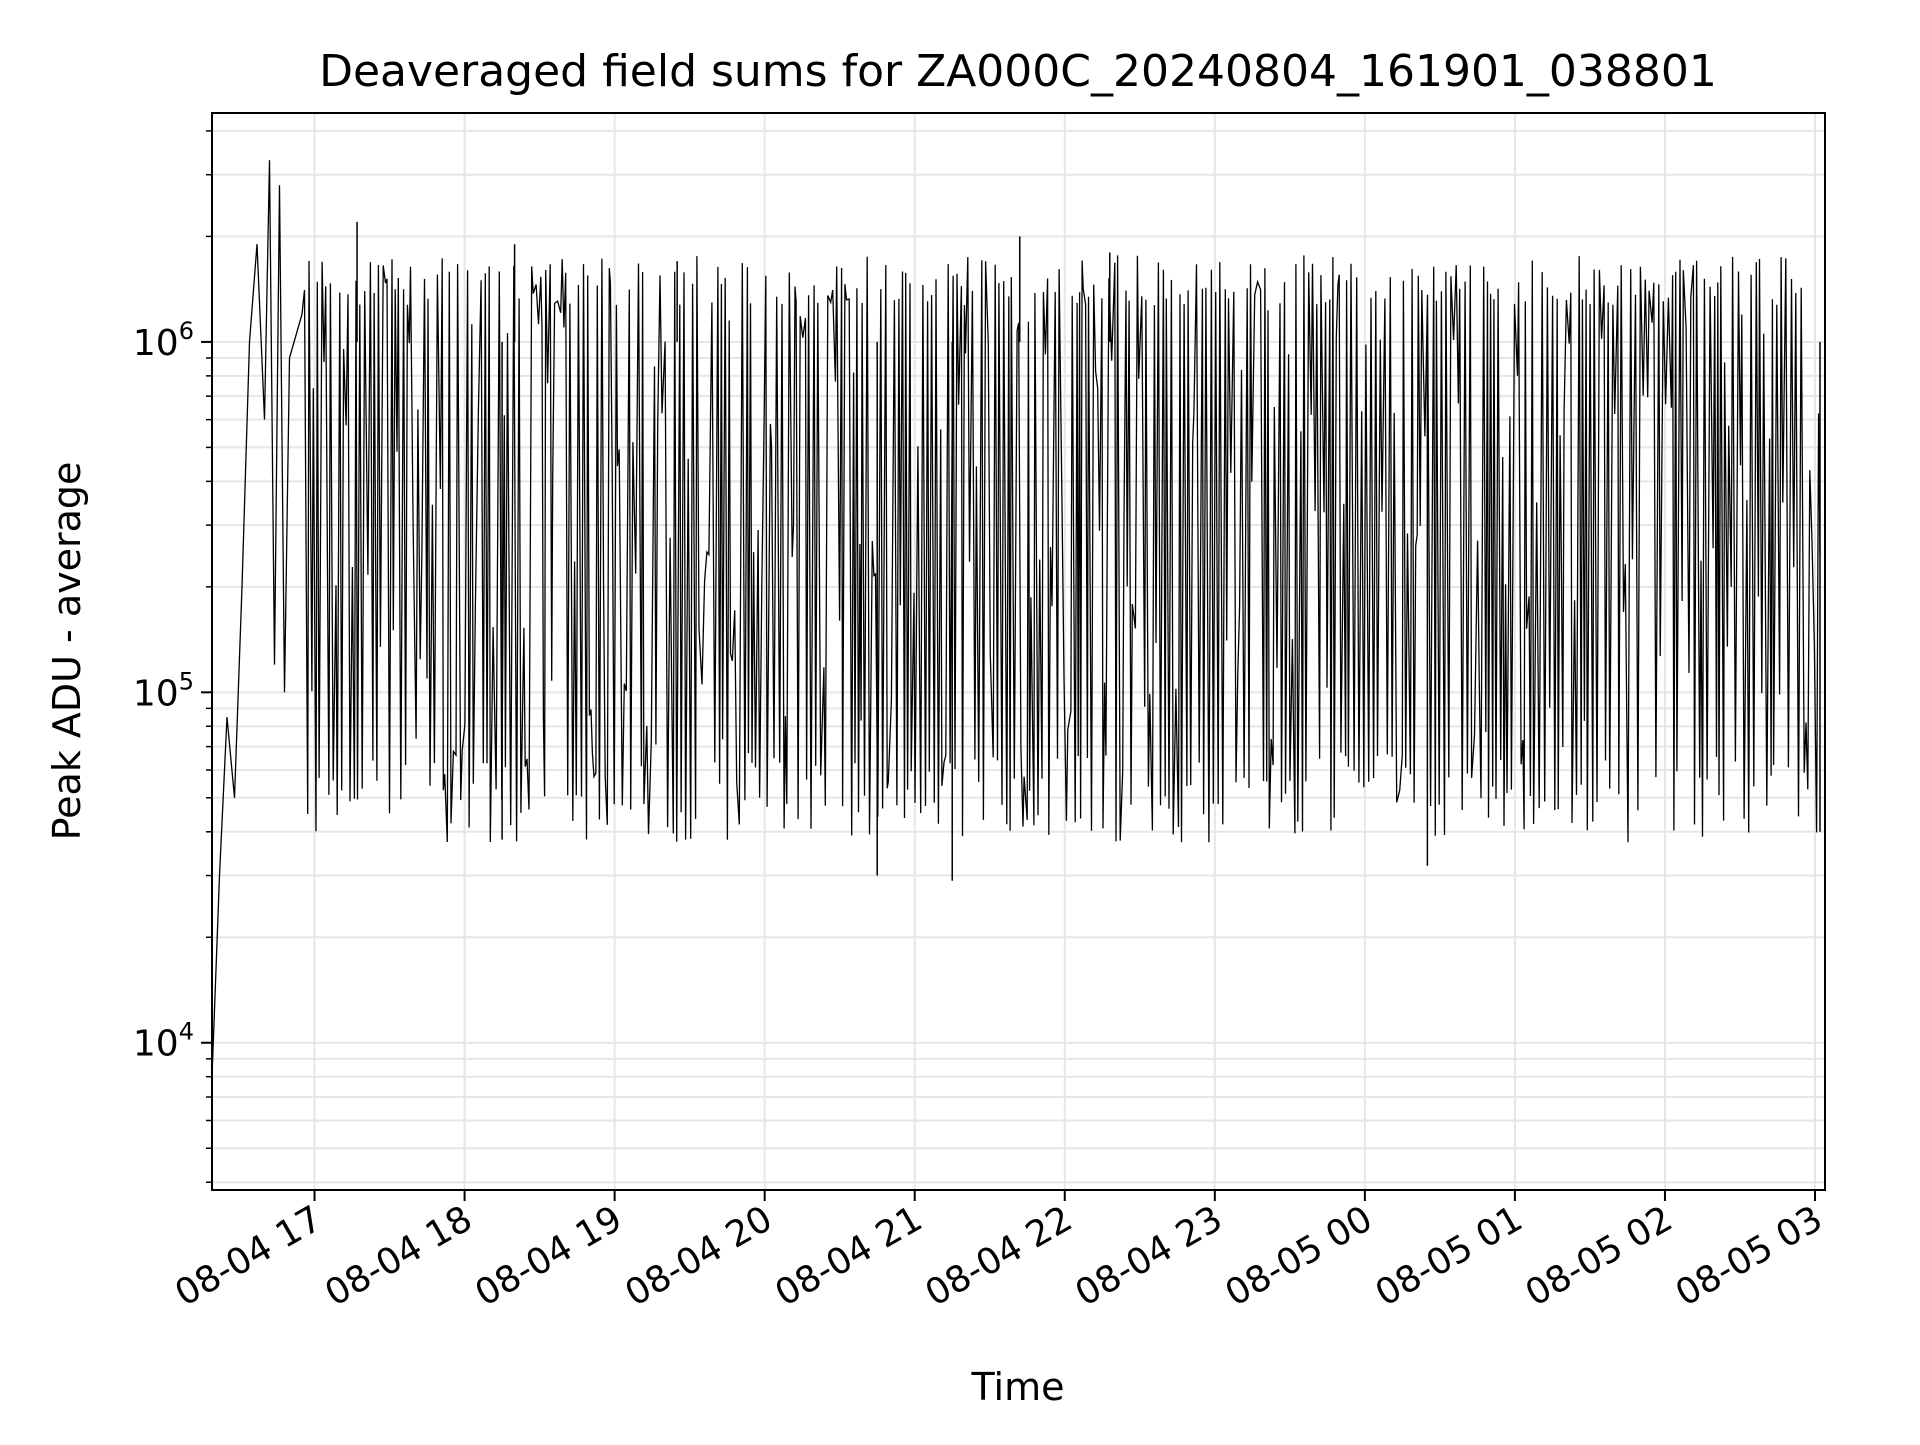  Describe the element at coordinates (248, 1256) in the screenshot. I see `x-tick-label: 08-04 17` at that location.